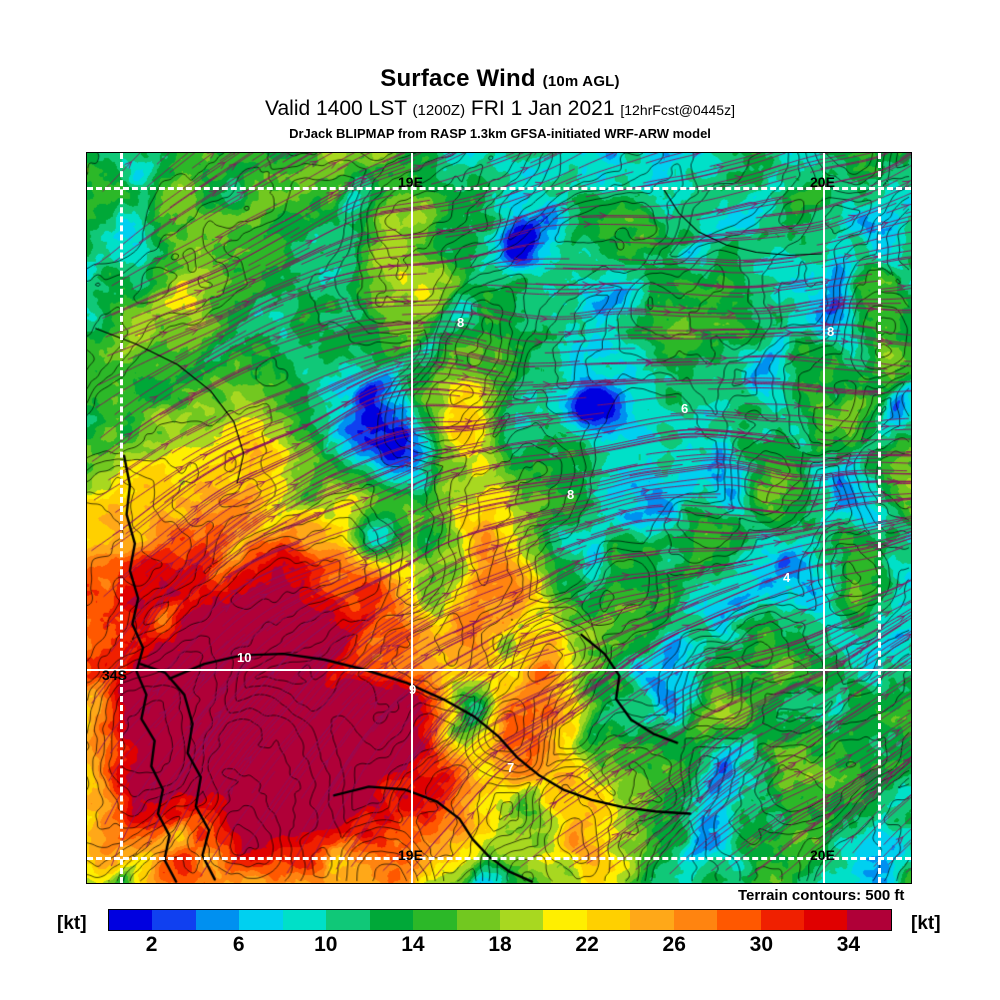 This screenshot has height=1000, width=1000. Describe the element at coordinates (685, 408) in the screenshot. I see `contour-label-6-2: 6` at that location.